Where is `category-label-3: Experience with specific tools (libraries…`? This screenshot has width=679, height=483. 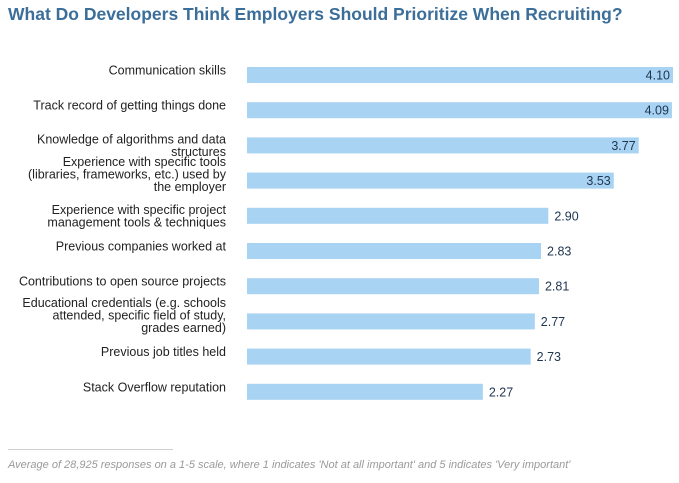
category-label-3: Experience with specific tools (libraries… is located at coordinates (127, 174).